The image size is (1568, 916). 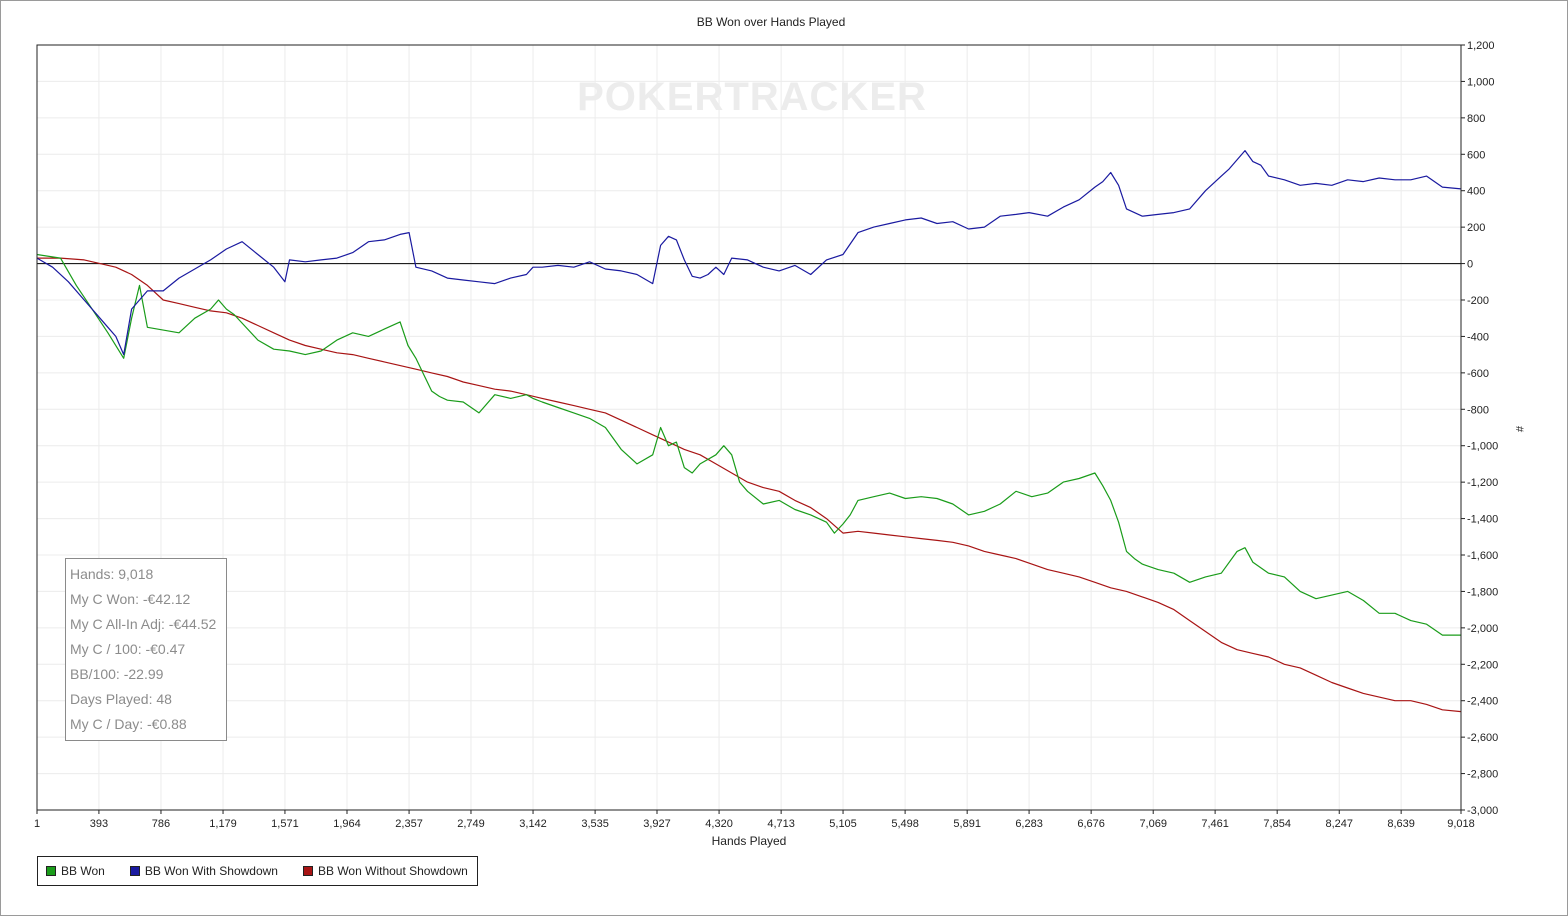 I want to click on stat-won: My C Won: -€42.12, so click(x=130, y=599).